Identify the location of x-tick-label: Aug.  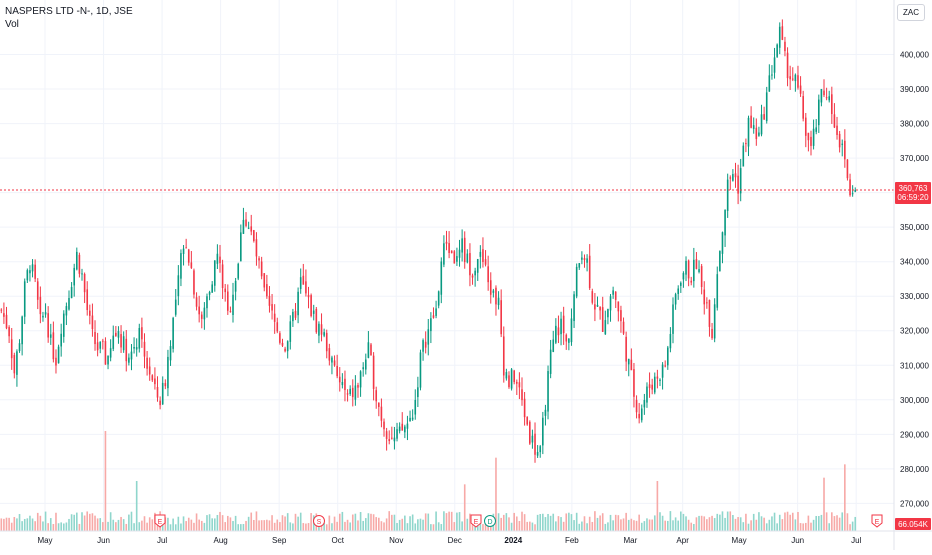
(221, 540).